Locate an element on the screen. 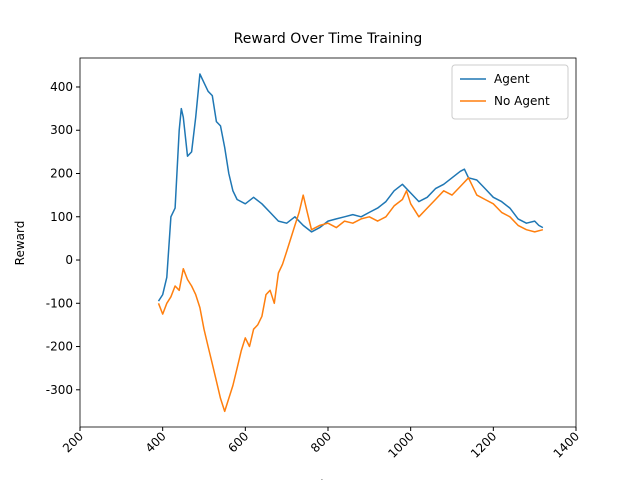  x-tick-label: 200 is located at coordinates (73, 442).